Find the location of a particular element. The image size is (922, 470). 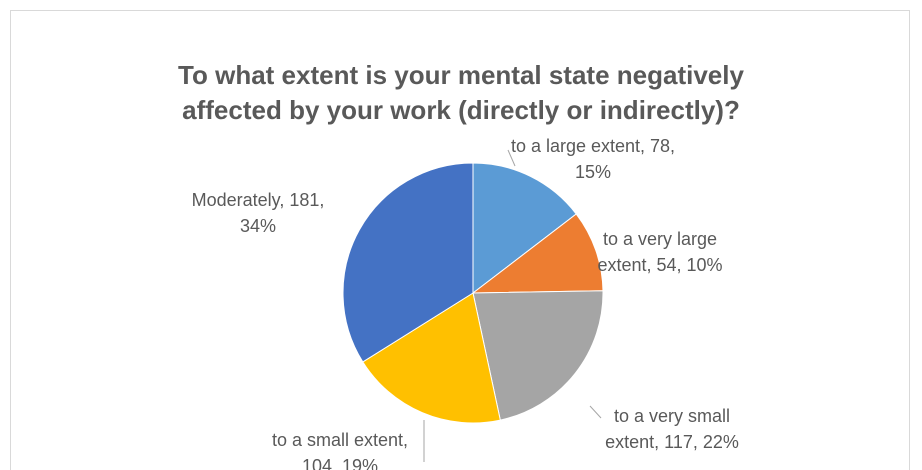

data-label: to a very small extent, 117, 22% is located at coordinates (672, 429).